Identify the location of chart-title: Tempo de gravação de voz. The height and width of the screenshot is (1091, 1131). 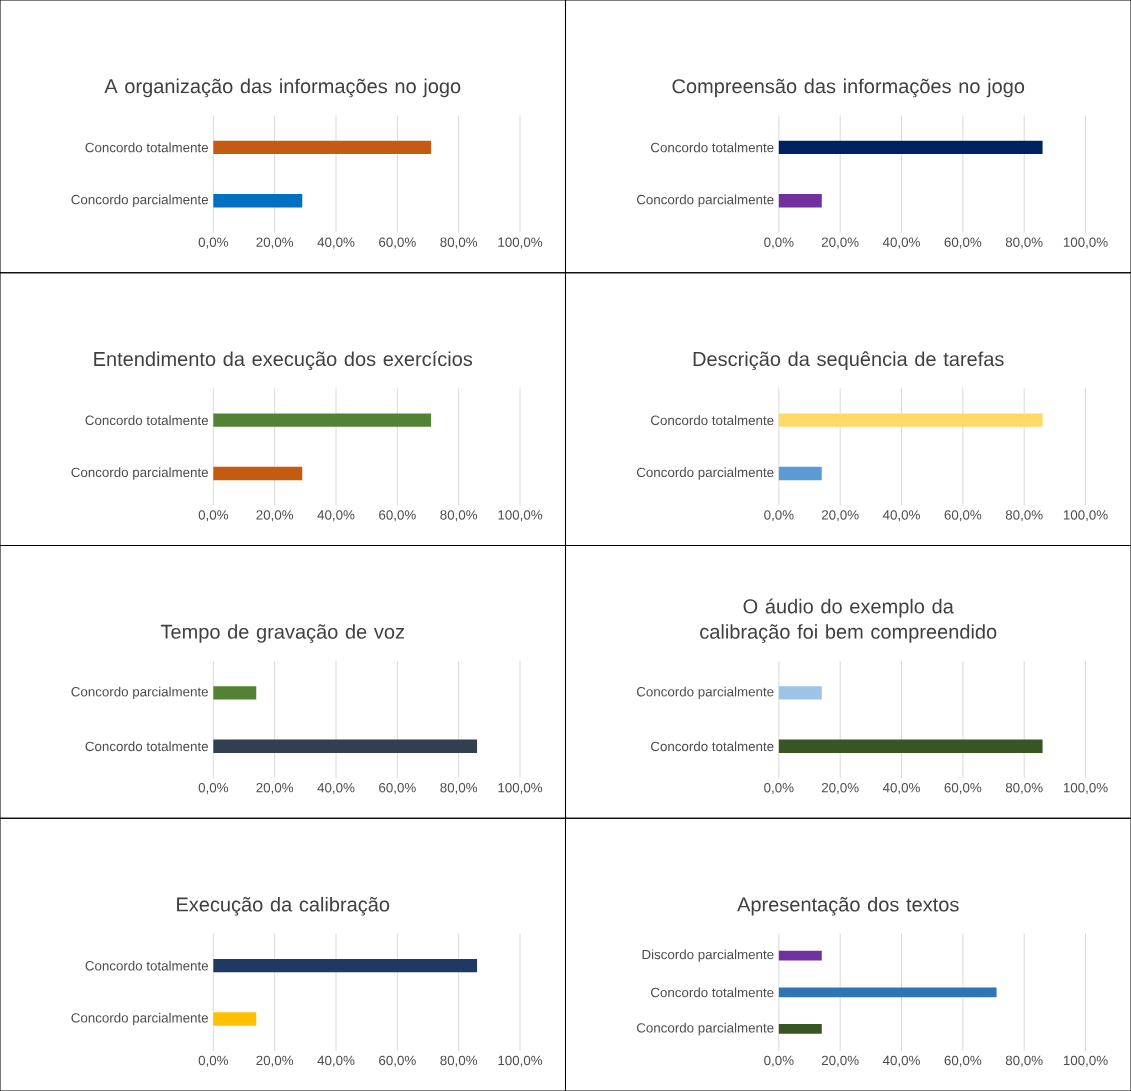
(282, 633).